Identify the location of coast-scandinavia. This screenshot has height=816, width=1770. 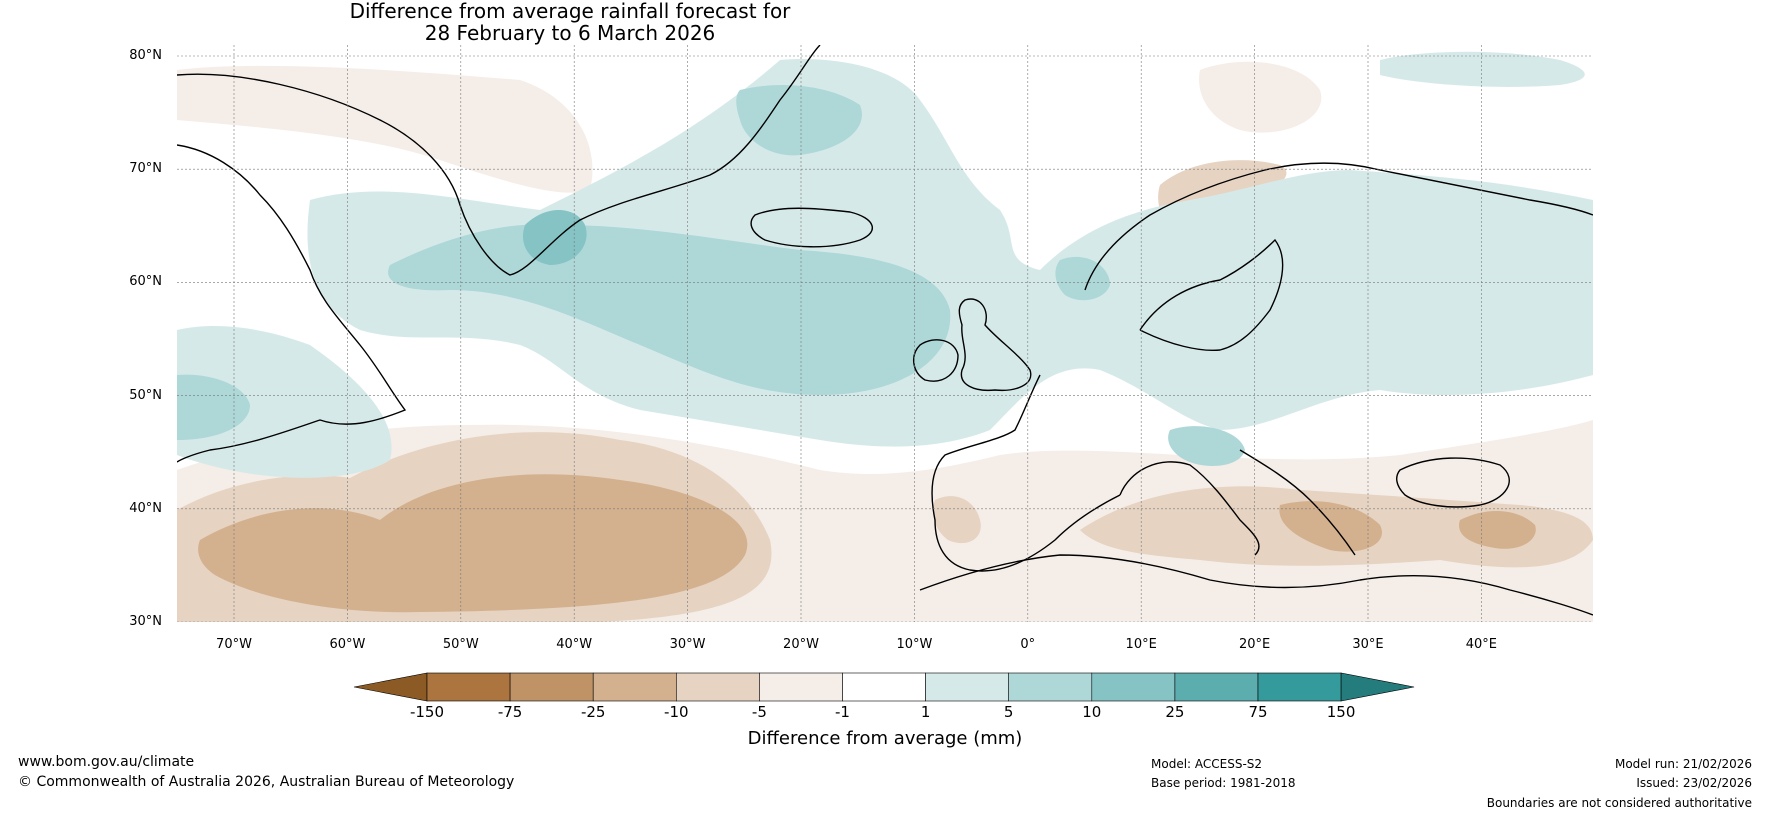
(1338, 226).